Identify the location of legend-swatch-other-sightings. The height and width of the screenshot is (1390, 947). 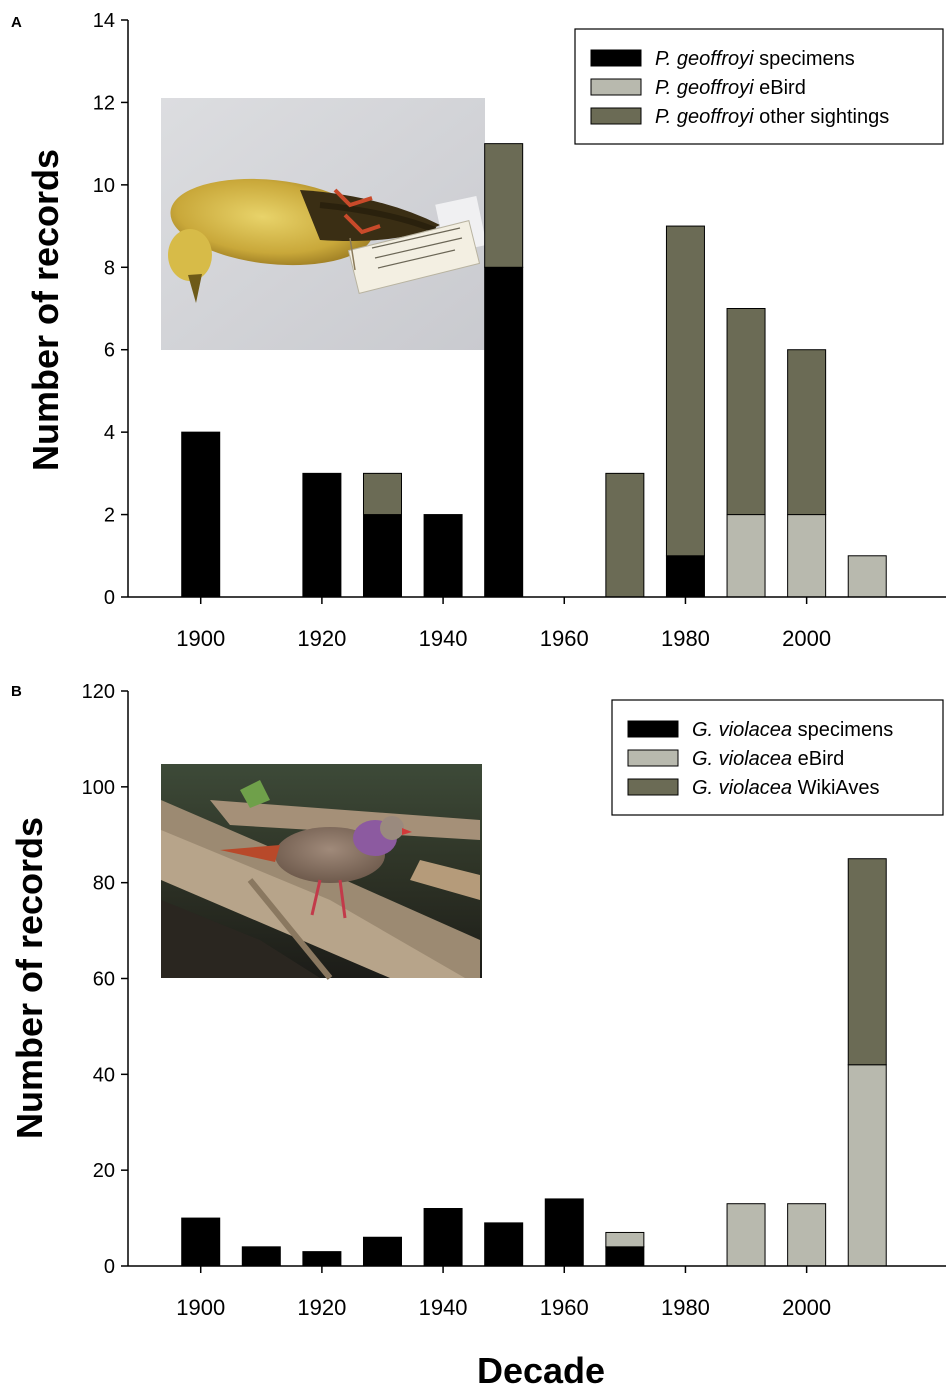
(616, 116).